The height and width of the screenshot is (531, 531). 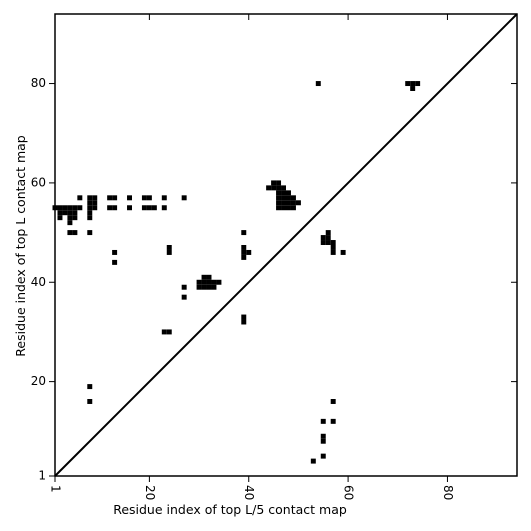 I want to click on x-tick-label: 20, so click(x=150, y=492).